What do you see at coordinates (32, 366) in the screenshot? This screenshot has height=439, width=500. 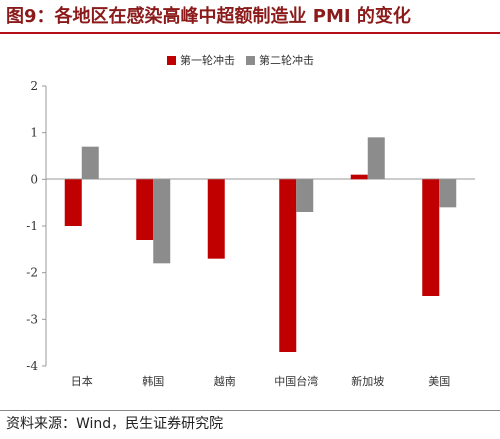 I see `y-tick-label: -4` at bounding box center [32, 366].